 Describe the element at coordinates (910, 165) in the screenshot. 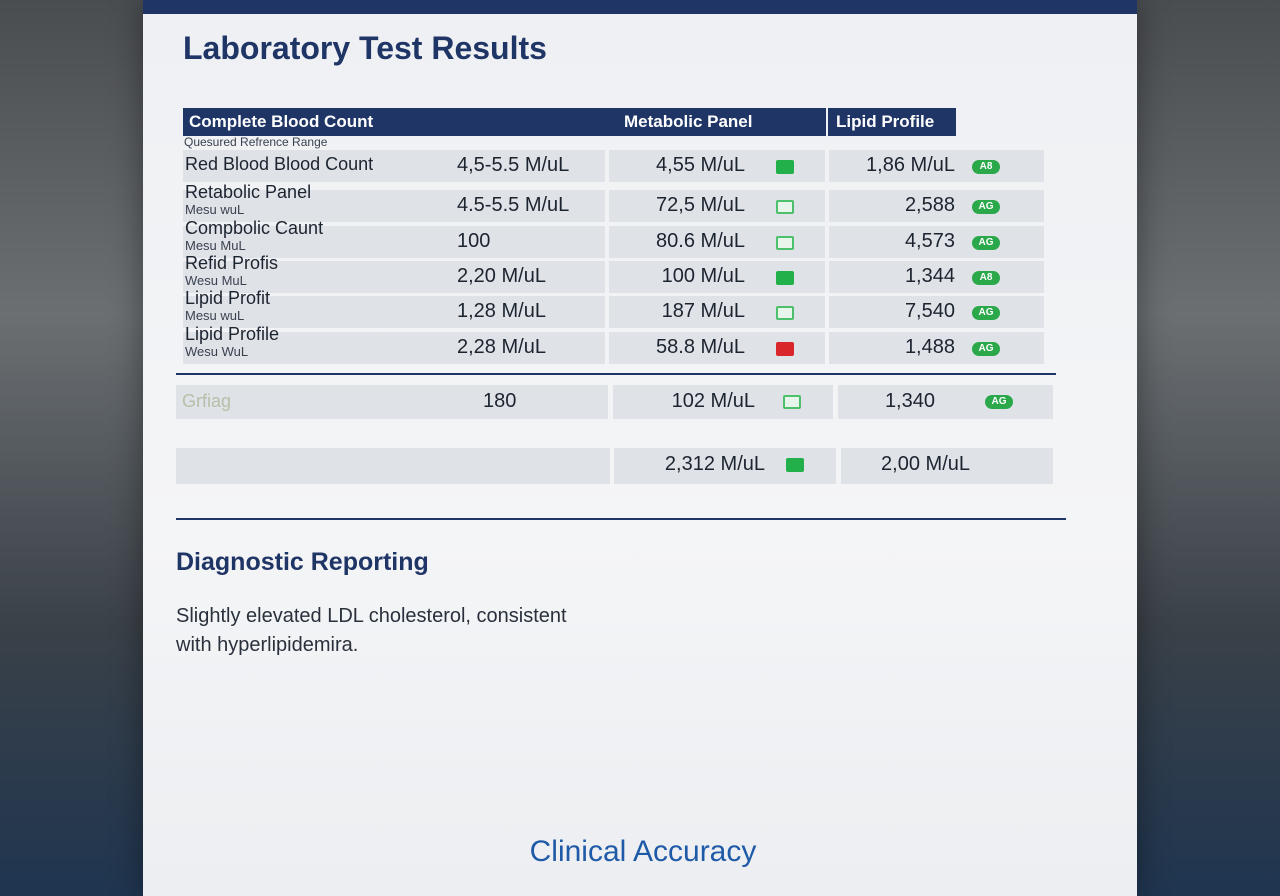

I see `lipid-value: 1,86 M/uL` at that location.